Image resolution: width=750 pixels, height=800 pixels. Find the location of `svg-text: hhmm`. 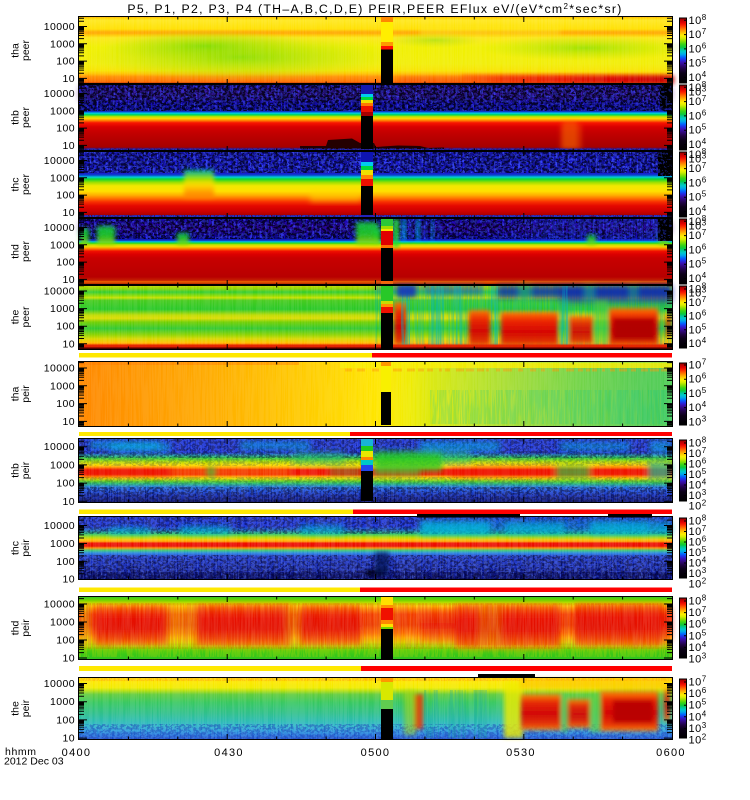

svg-text: hhmm is located at coordinates (21, 752).